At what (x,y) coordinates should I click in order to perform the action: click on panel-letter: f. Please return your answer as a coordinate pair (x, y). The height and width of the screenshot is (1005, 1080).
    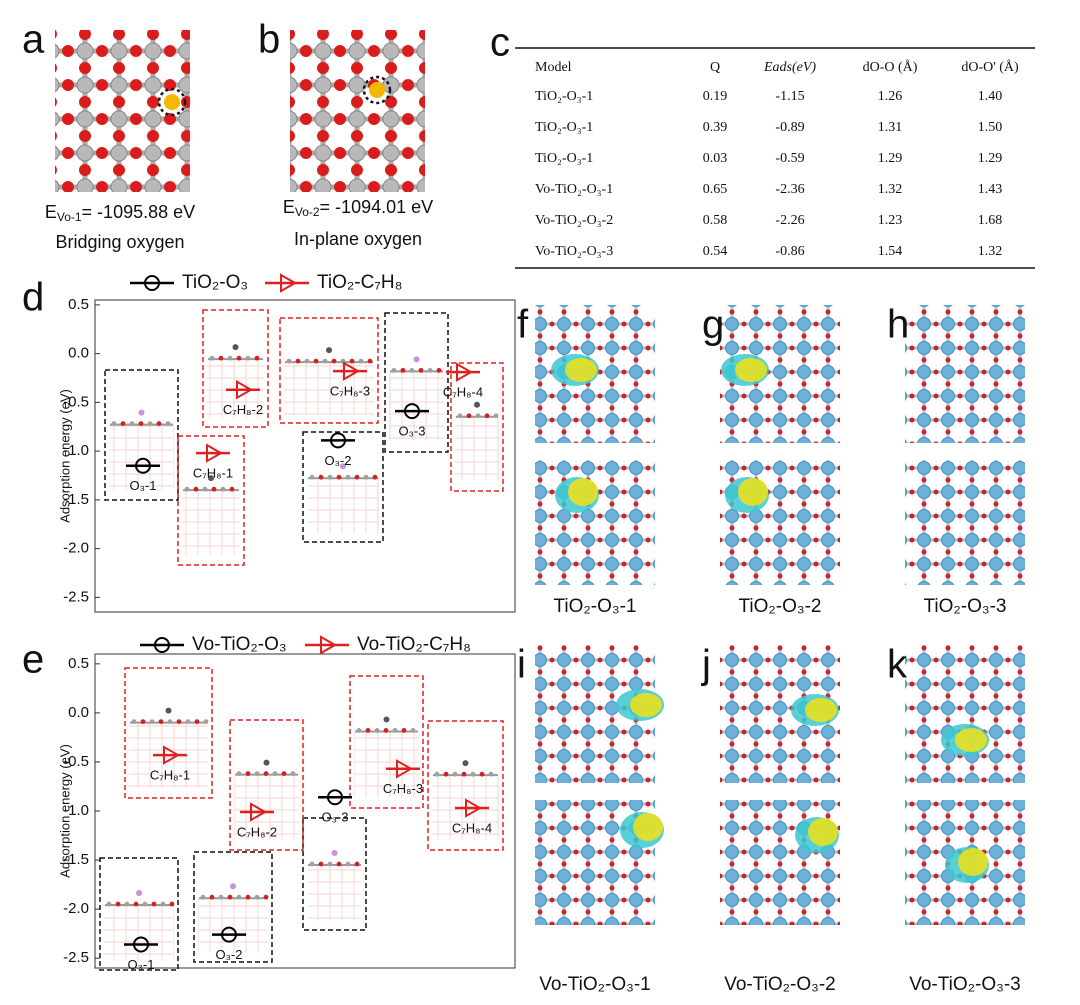
    Looking at the image, I should click on (523, 325).